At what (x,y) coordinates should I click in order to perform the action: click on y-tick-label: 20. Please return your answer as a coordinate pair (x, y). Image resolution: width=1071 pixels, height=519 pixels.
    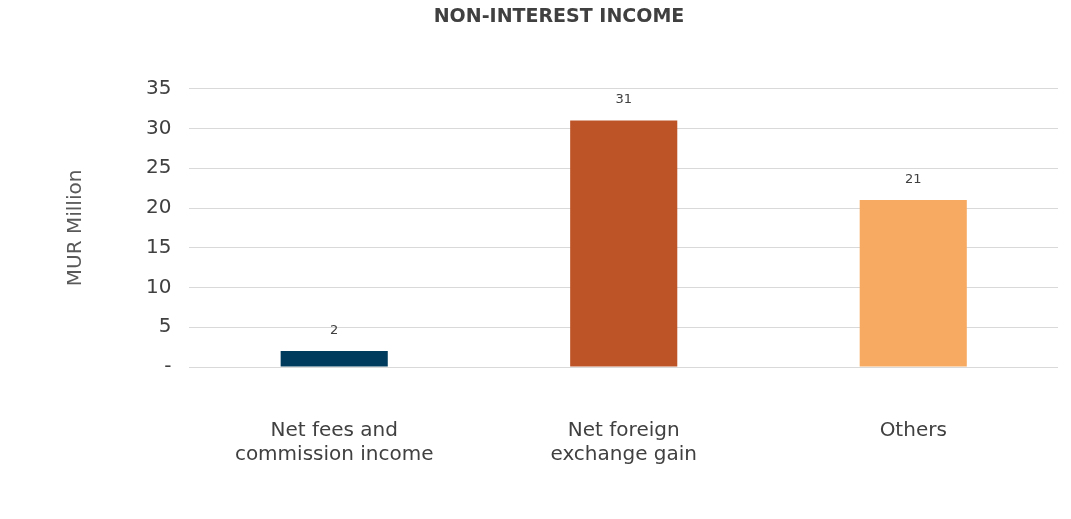
    Looking at the image, I should click on (159, 206).